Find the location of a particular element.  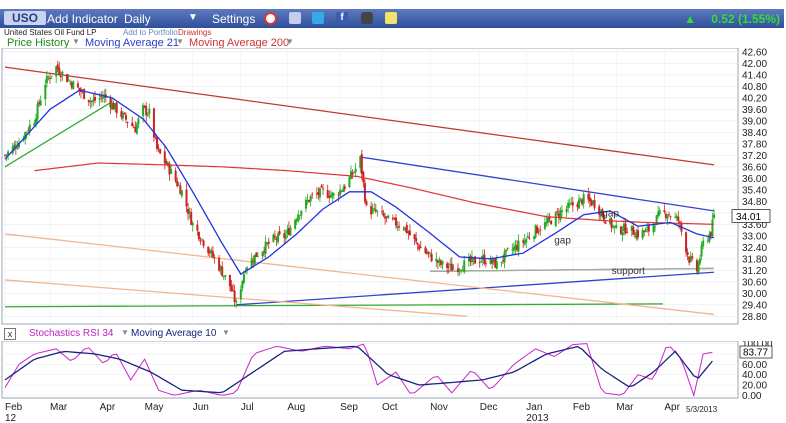

note-icon is located at coordinates (391, 18).